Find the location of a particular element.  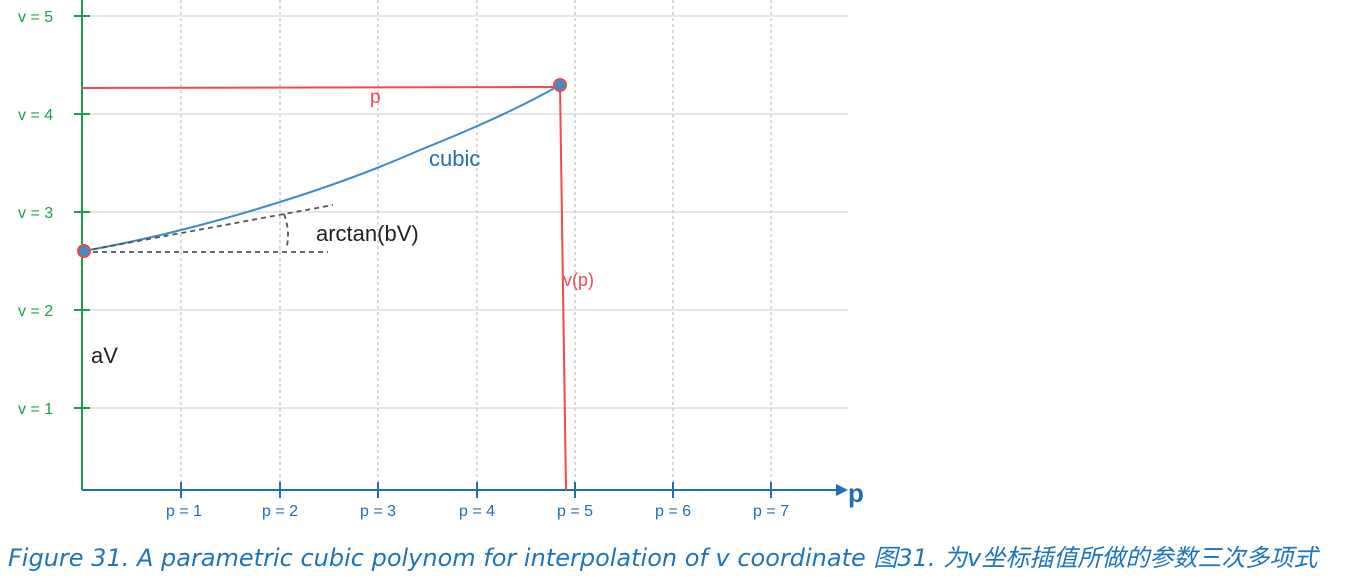

p-tick-label: p = 5 is located at coordinates (575, 511).